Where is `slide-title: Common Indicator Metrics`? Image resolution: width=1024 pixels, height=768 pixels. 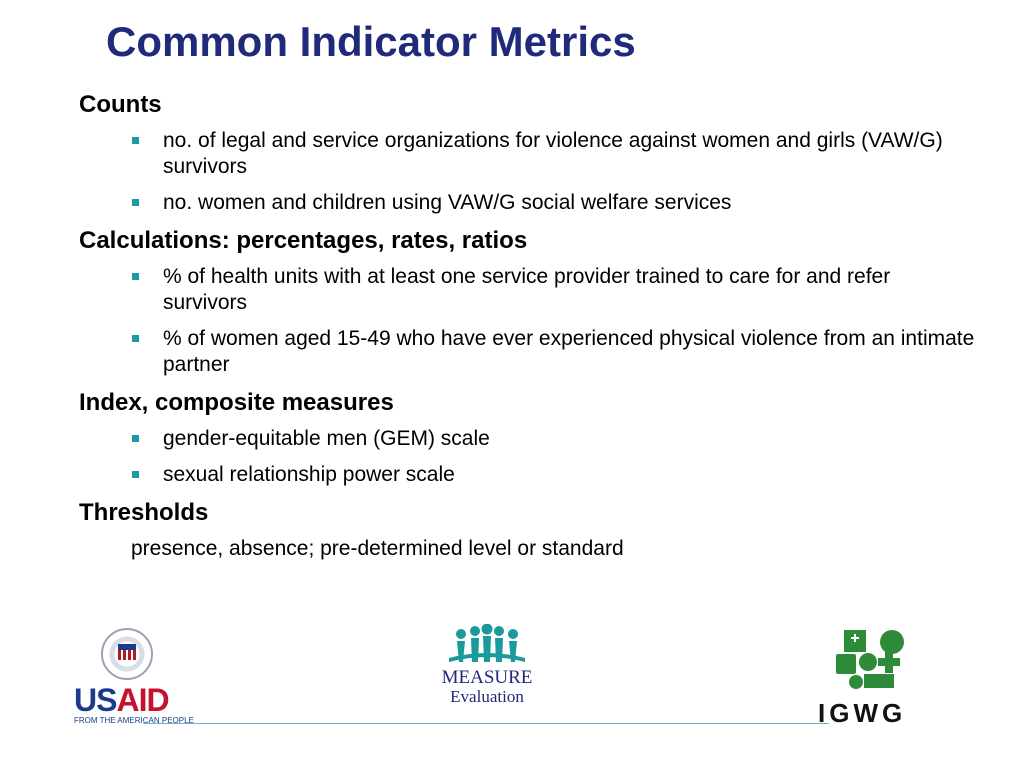
slide-title: Common Indicator Metrics is located at coordinates (371, 41).